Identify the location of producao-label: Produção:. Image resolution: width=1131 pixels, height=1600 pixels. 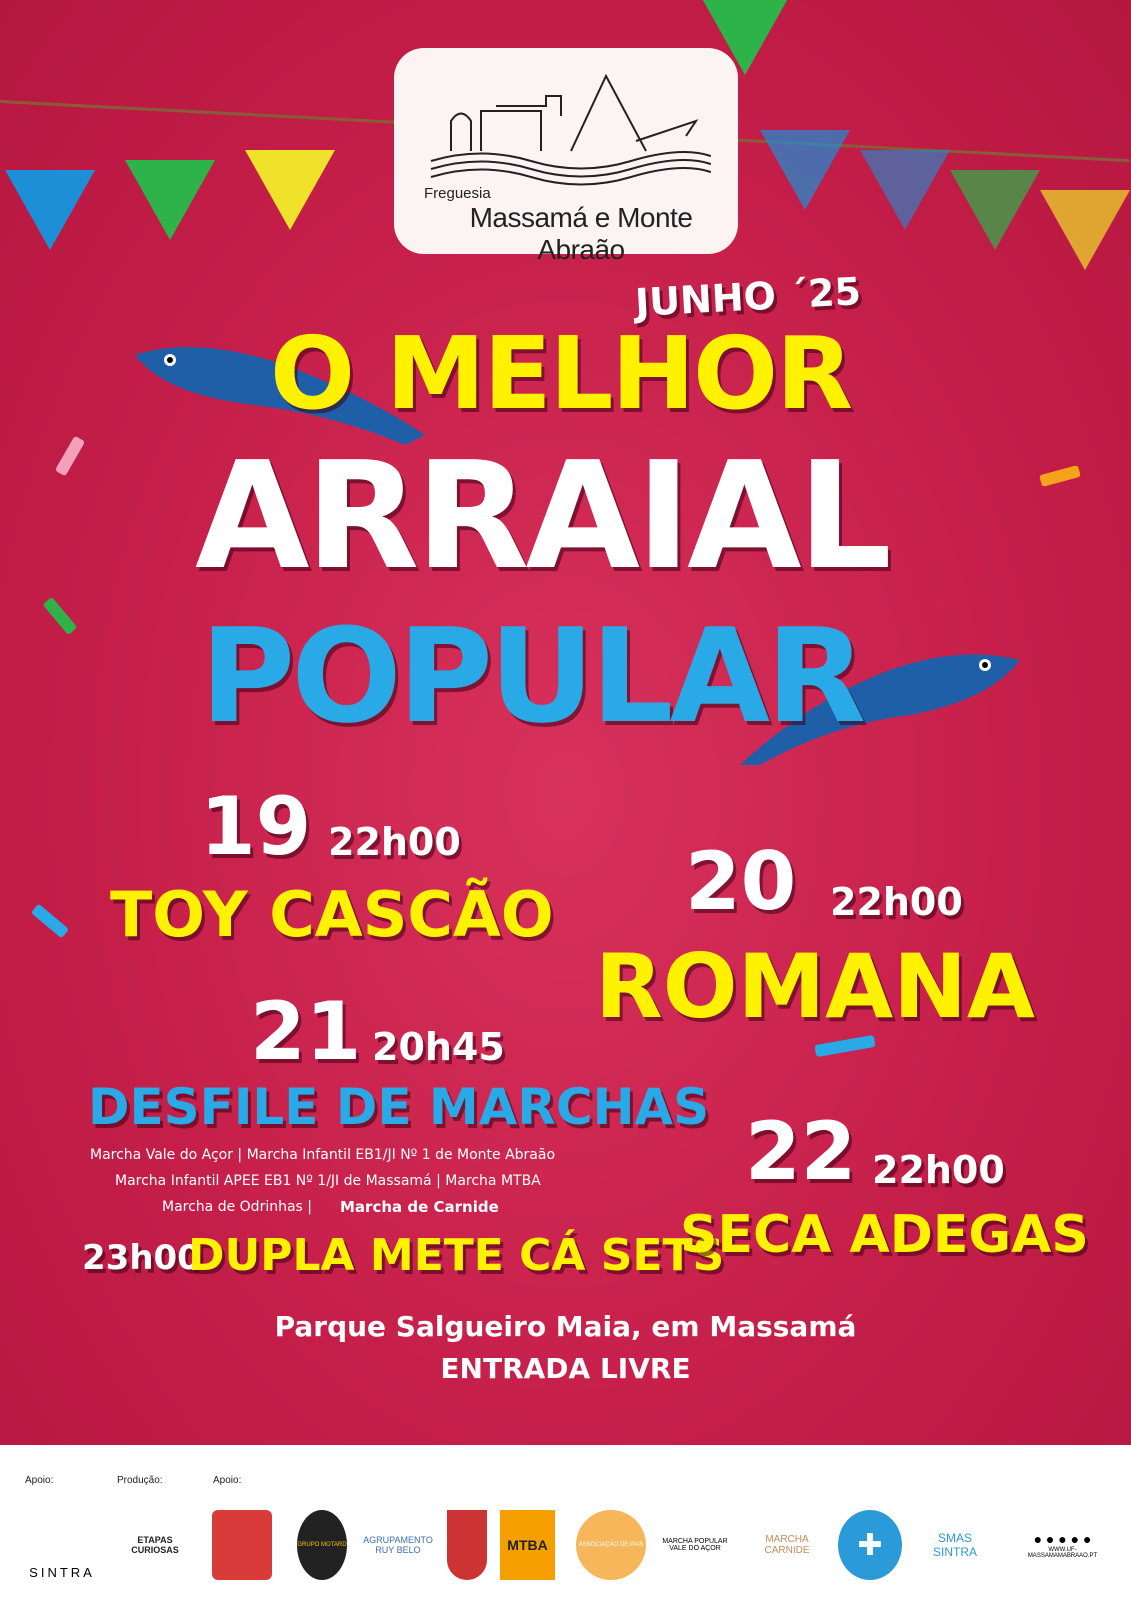
(140, 1480).